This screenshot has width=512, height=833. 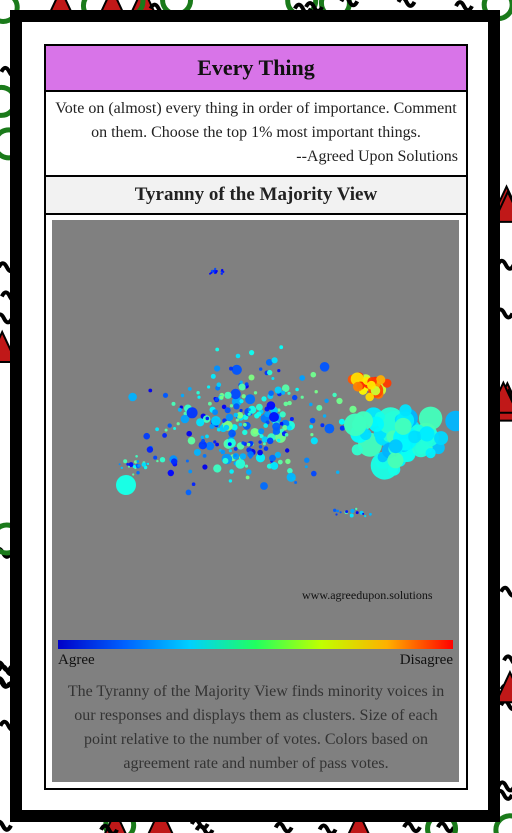 What do you see at coordinates (358, 821) in the screenshot?
I see `triangle` at bounding box center [358, 821].